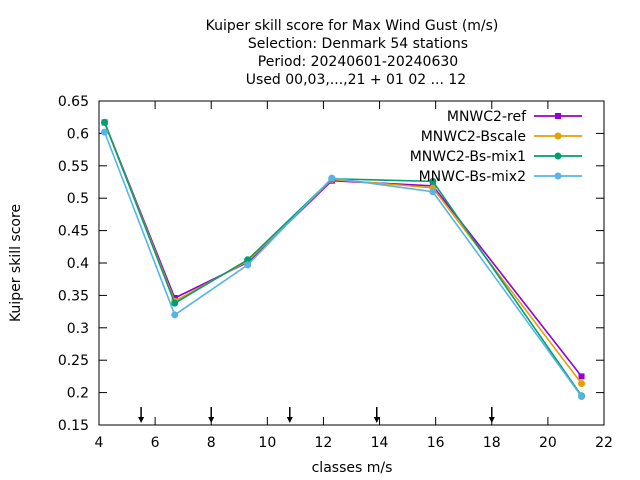 This screenshot has width=640, height=480. What do you see at coordinates (548, 443) in the screenshot?
I see `x-tick-label: 20` at bounding box center [548, 443].